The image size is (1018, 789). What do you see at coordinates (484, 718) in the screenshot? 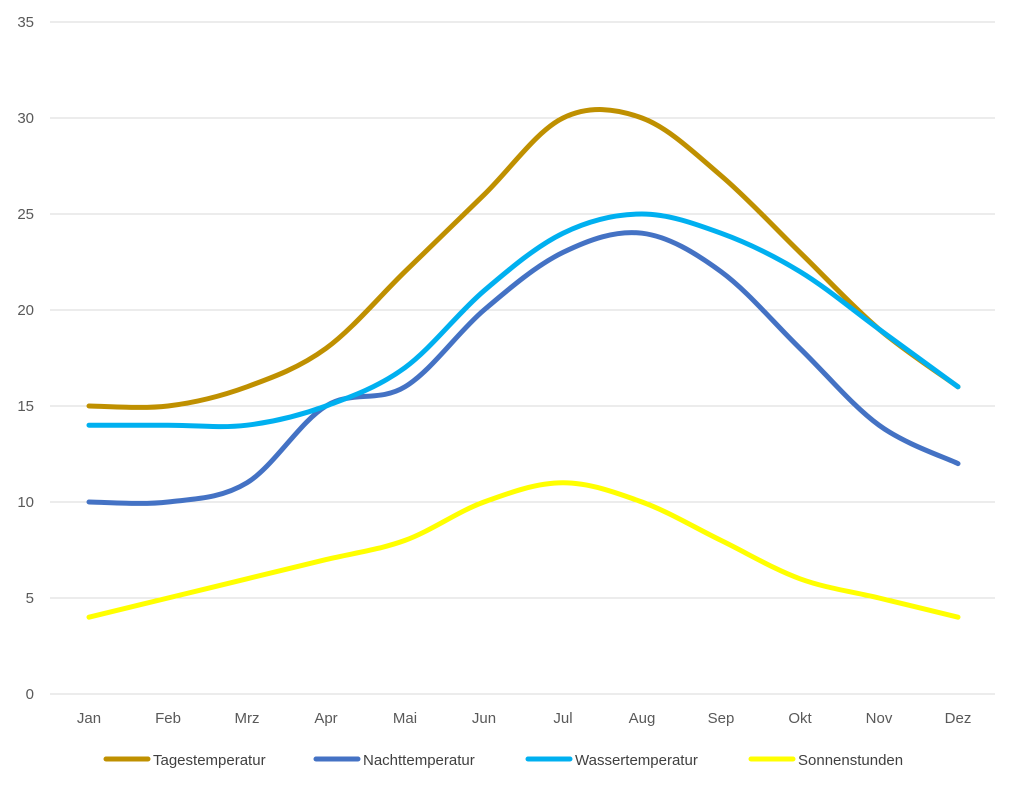
I see `x-tick-label: Jun` at bounding box center [484, 718].